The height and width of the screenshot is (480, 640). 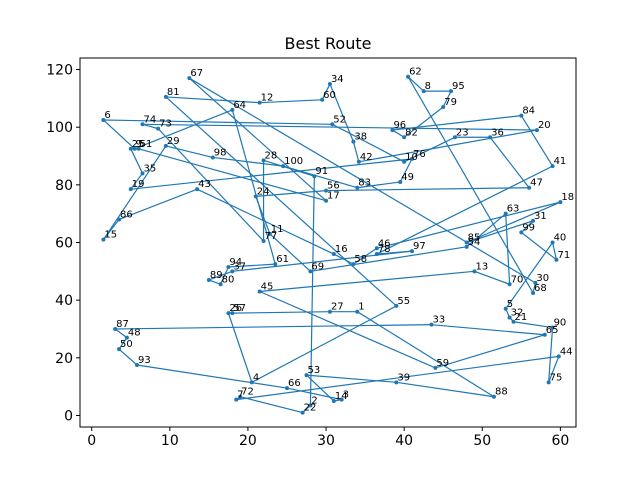 What do you see at coordinates (126, 214) in the screenshot?
I see `point-label: 86` at bounding box center [126, 214].